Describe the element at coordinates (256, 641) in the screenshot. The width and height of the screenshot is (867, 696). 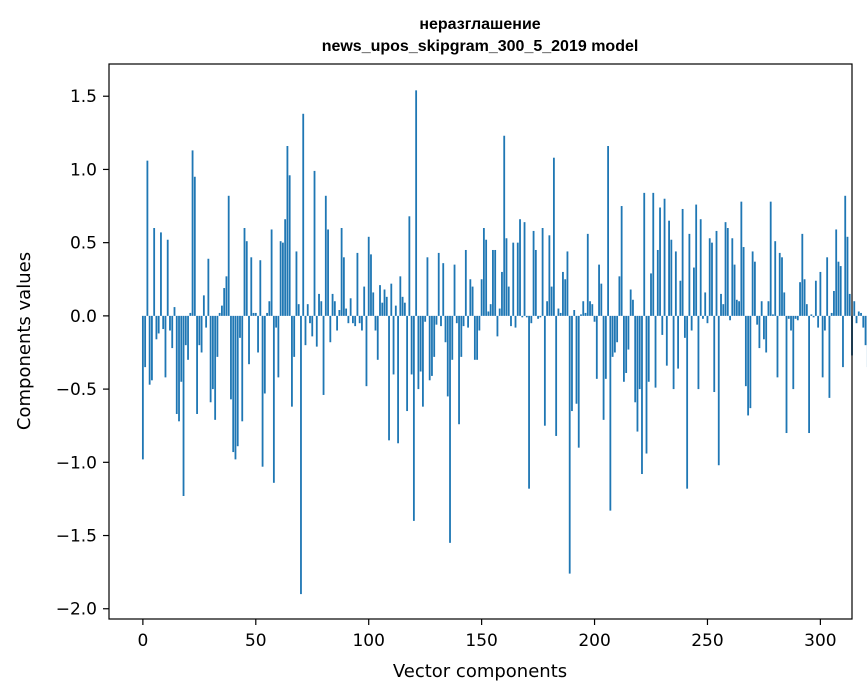
I see `x-tick-label: 50` at that location.